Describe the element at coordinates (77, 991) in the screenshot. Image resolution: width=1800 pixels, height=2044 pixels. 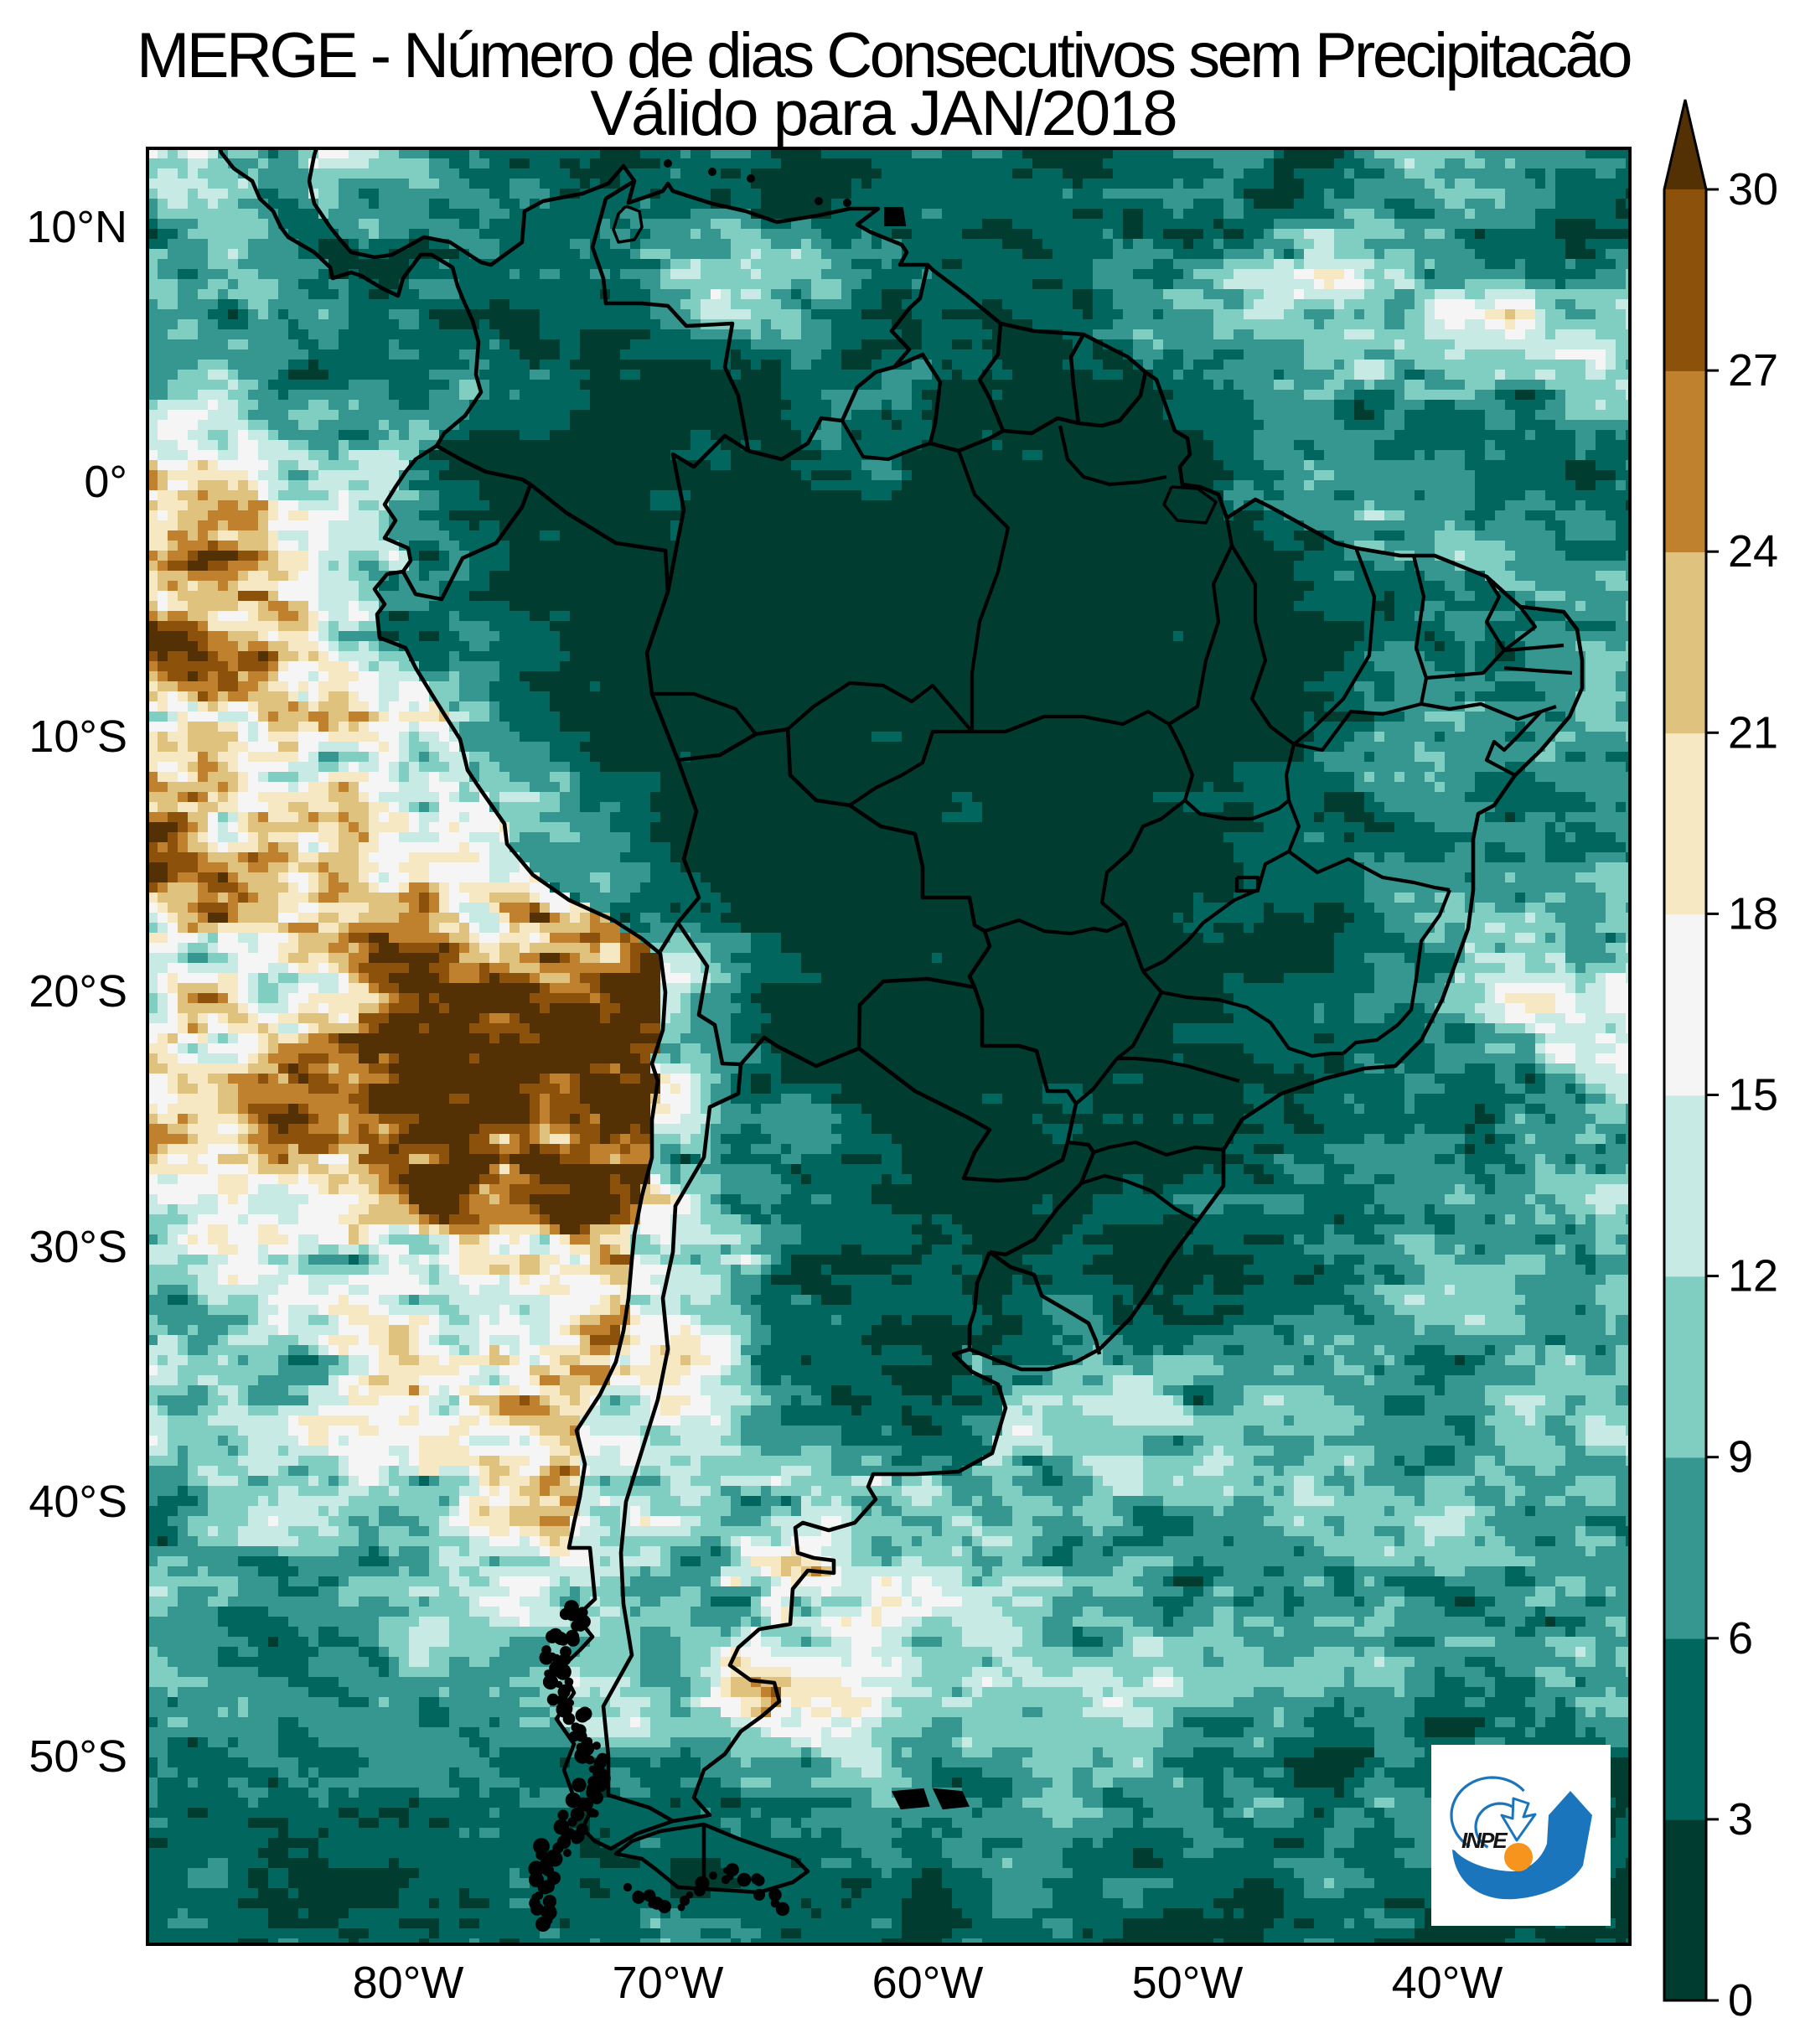
I see `svg-text: 20°S` at that location.